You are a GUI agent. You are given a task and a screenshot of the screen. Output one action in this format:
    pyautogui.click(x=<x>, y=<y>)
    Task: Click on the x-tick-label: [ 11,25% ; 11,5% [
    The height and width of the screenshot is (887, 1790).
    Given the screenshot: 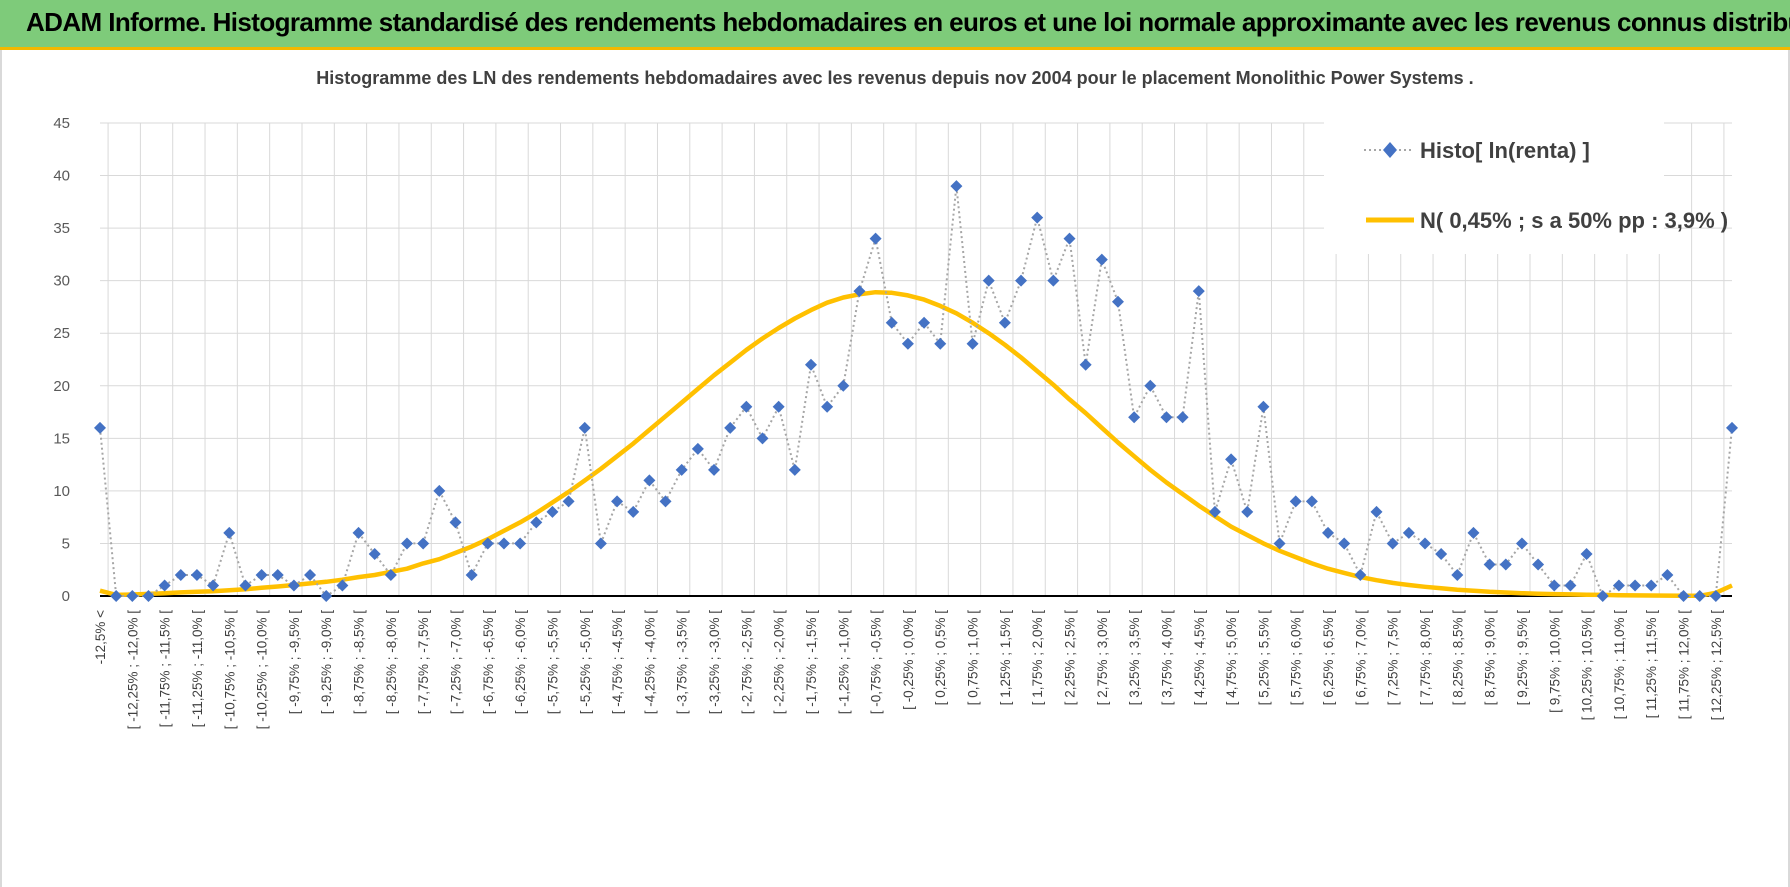 What is the action you would take?
    pyautogui.click(x=1651, y=664)
    